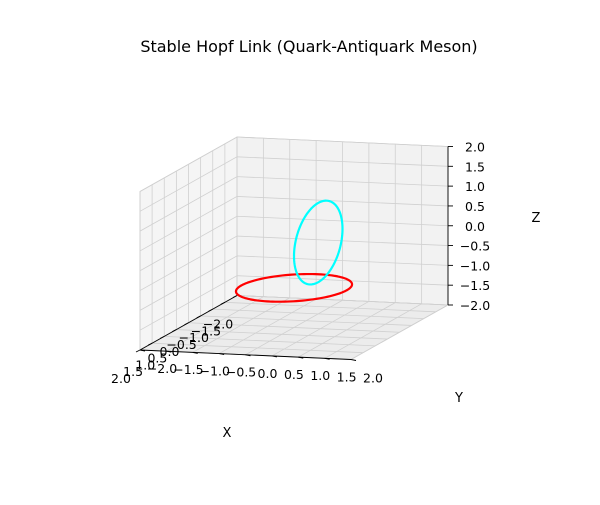 The image size is (600, 505). What do you see at coordinates (218, 324) in the screenshot?
I see `x-tick-label: −2.0` at bounding box center [218, 324].